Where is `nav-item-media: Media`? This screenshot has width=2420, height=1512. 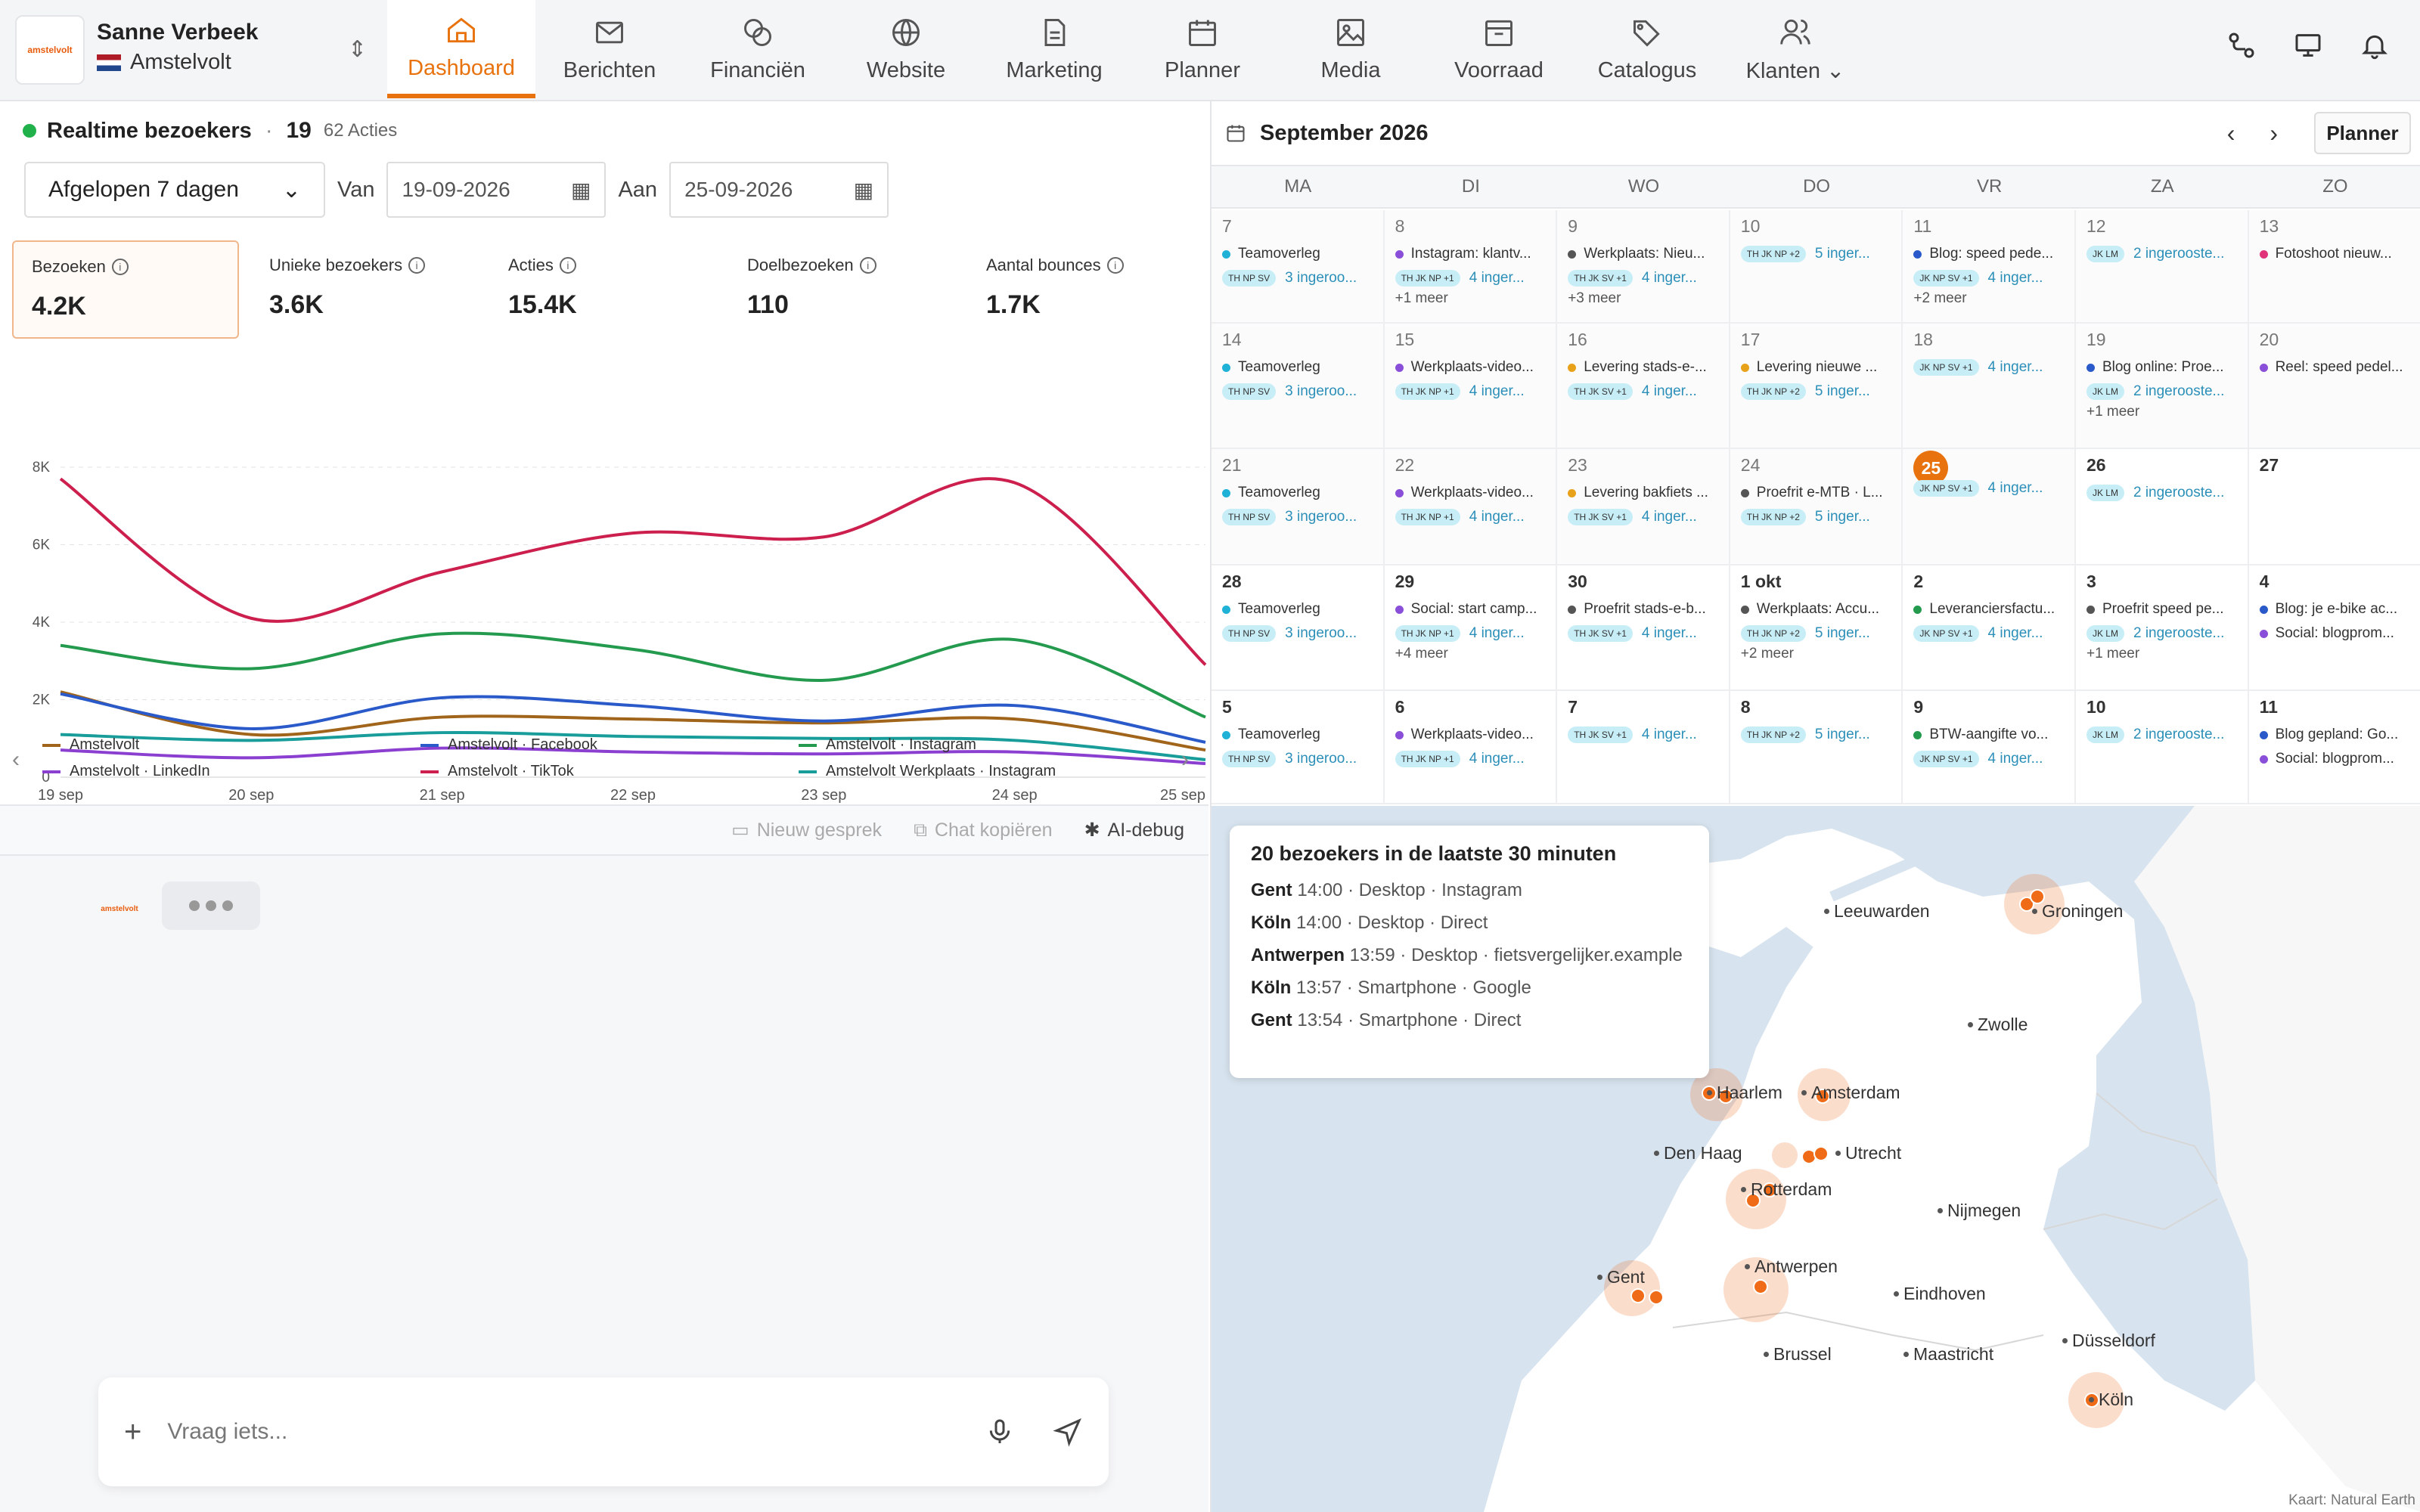 nav-item-media: Media is located at coordinates (1351, 49).